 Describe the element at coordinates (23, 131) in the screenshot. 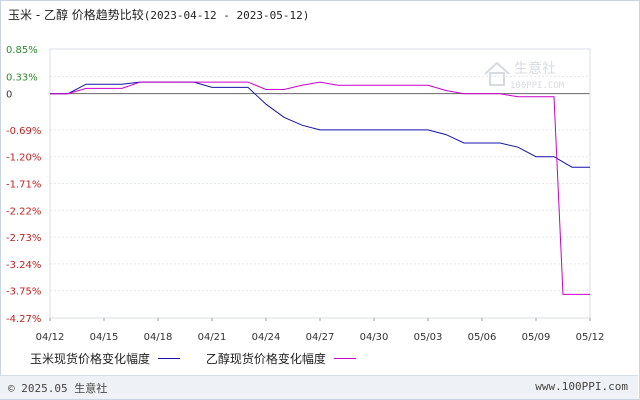

I see `y-tick-label: -0.69%` at that location.